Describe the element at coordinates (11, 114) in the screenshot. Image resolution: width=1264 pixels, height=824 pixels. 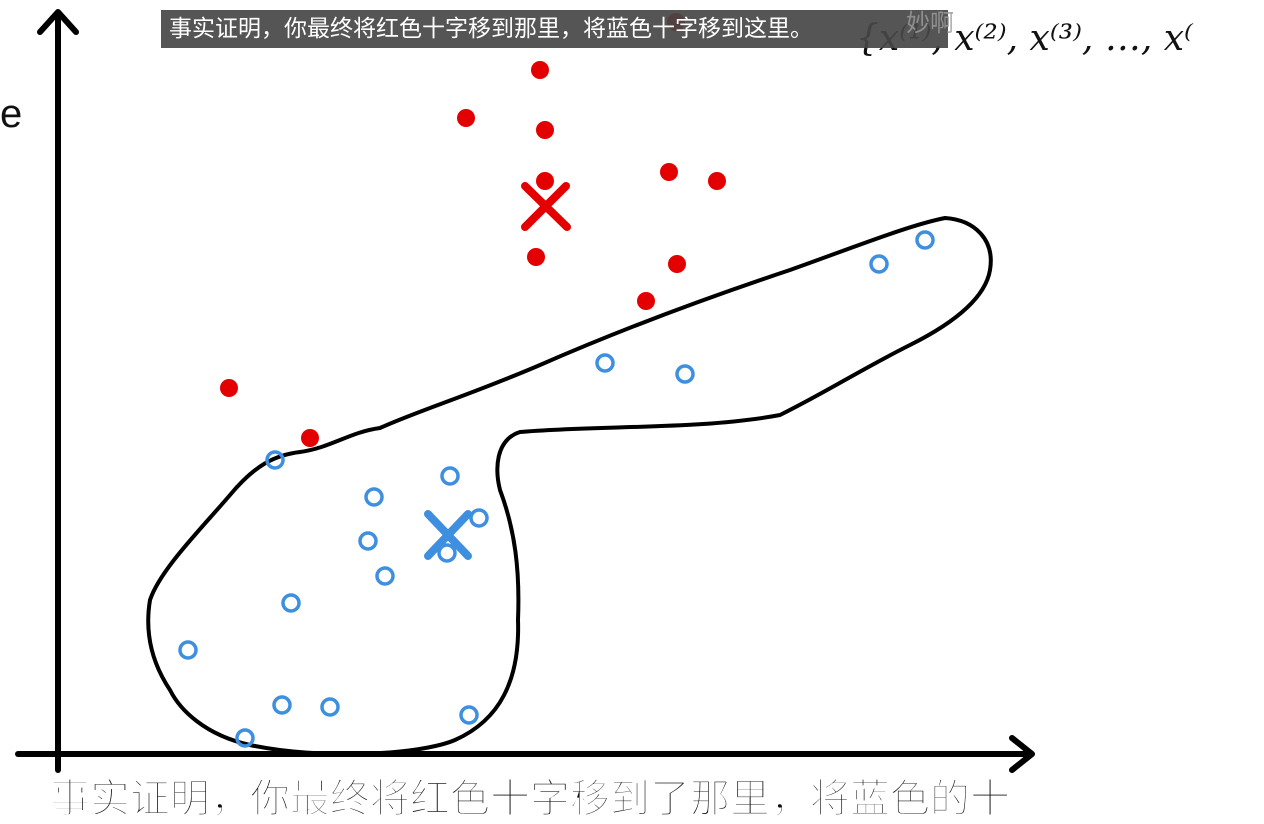
I see `axis-letter: e` at that location.